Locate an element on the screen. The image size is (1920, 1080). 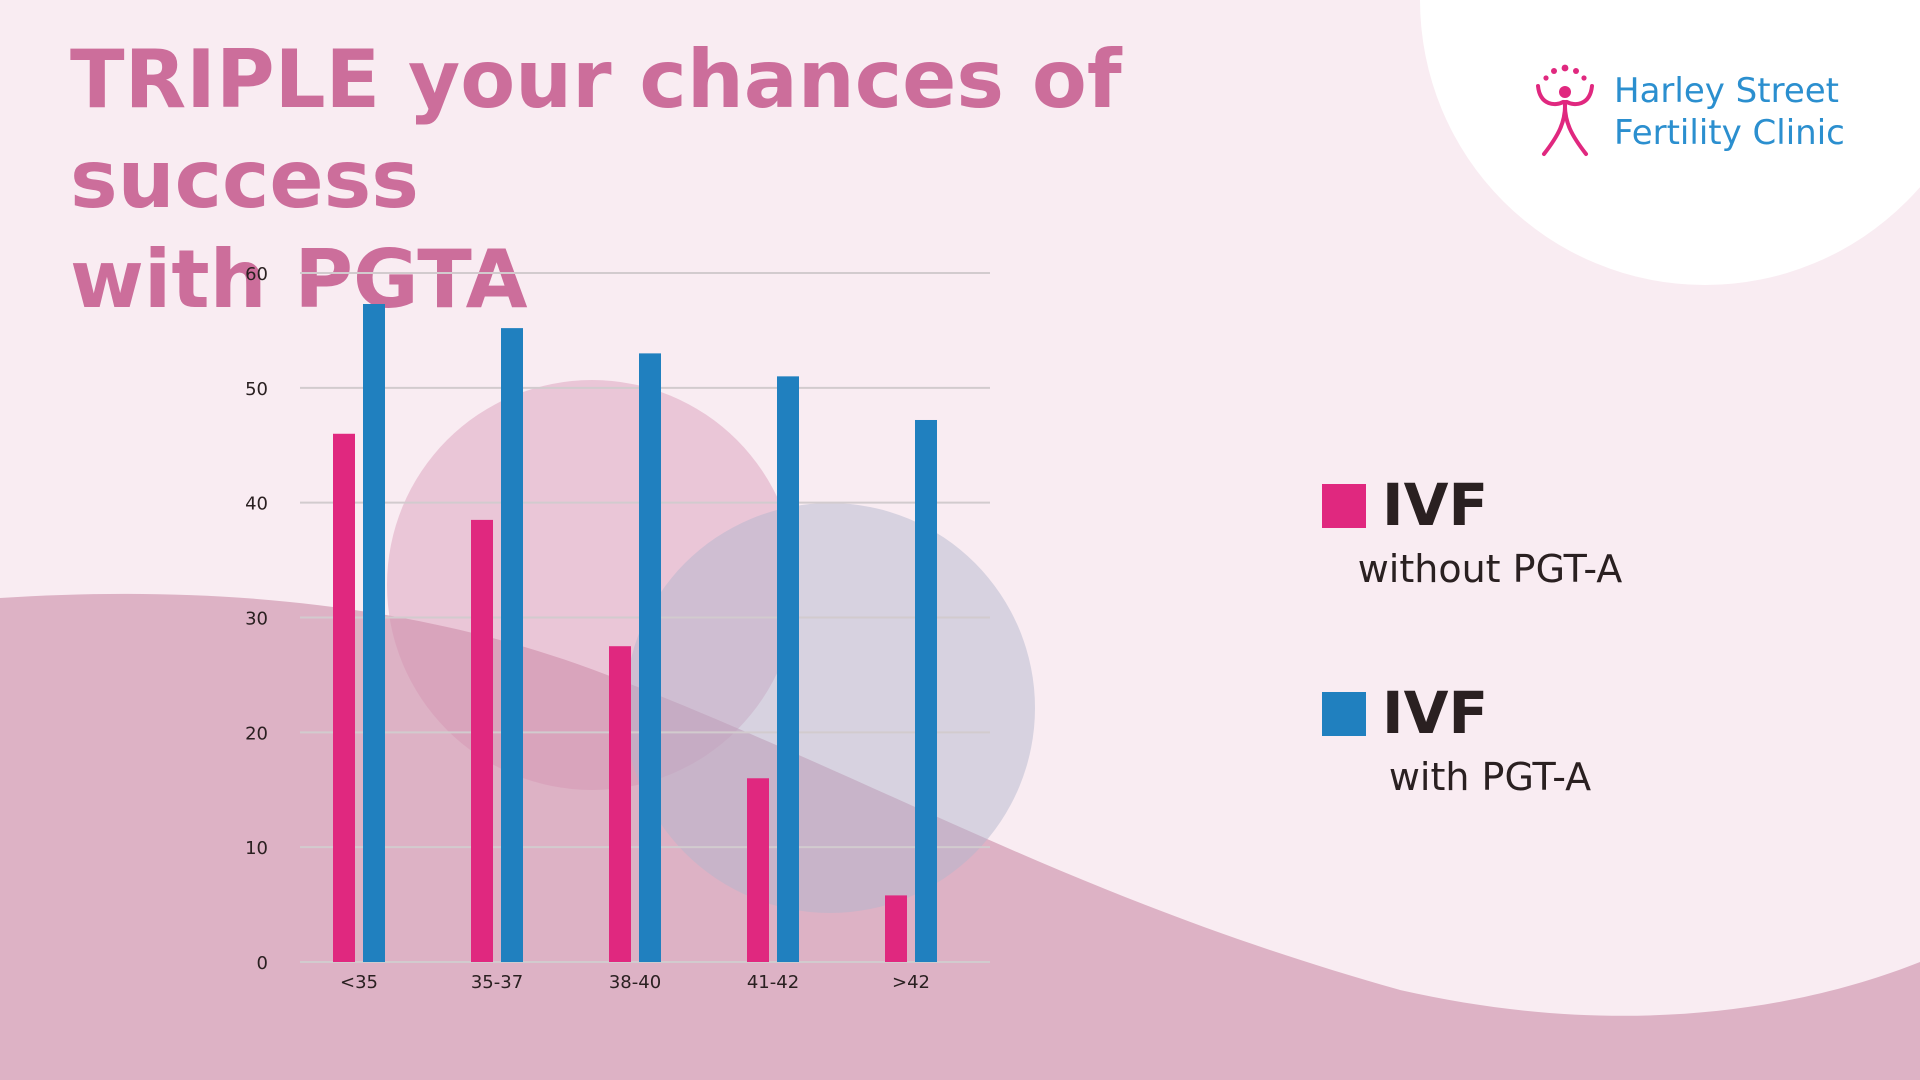
y-tick-label: 30 is located at coordinates (256, 619).